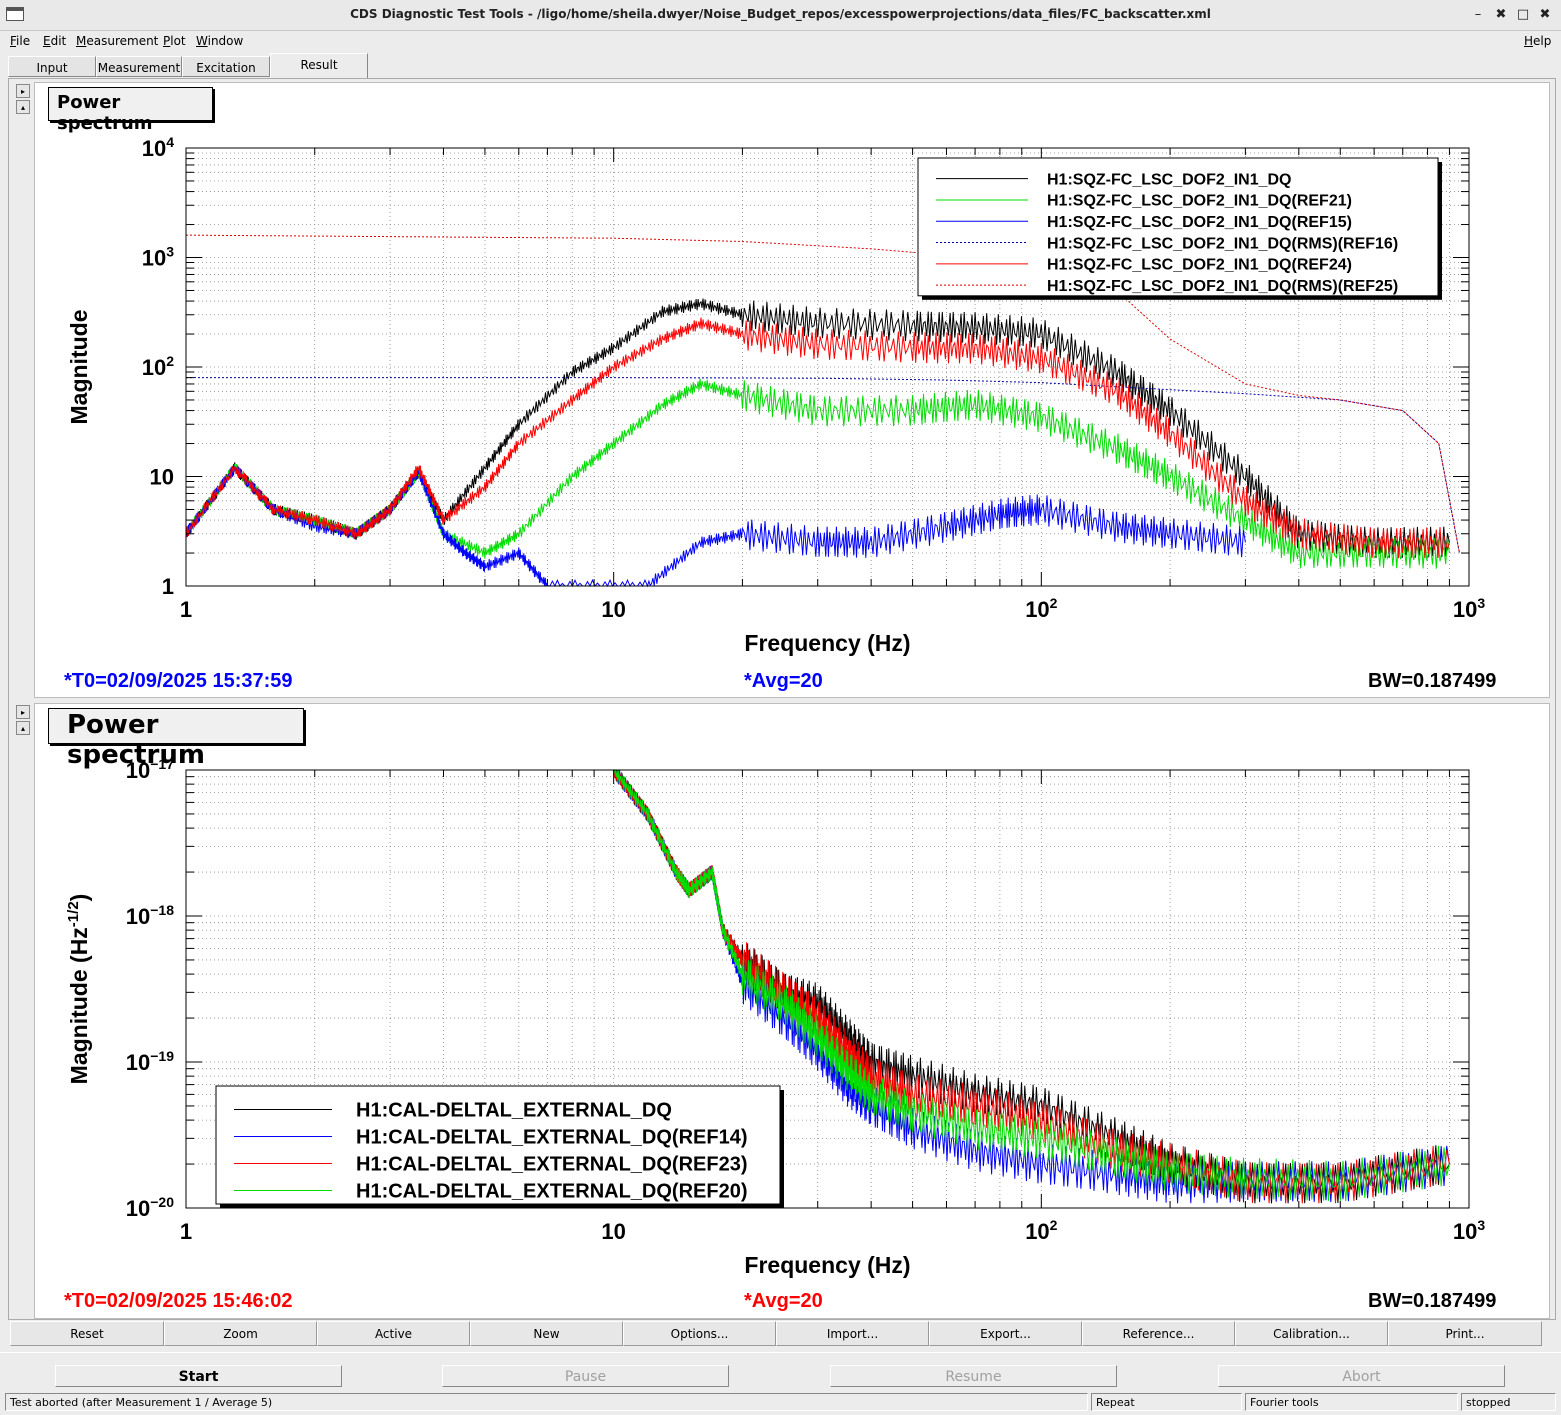 This screenshot has height=1415, width=1561. I want to click on minimize-icon: –, so click(1478, 14).